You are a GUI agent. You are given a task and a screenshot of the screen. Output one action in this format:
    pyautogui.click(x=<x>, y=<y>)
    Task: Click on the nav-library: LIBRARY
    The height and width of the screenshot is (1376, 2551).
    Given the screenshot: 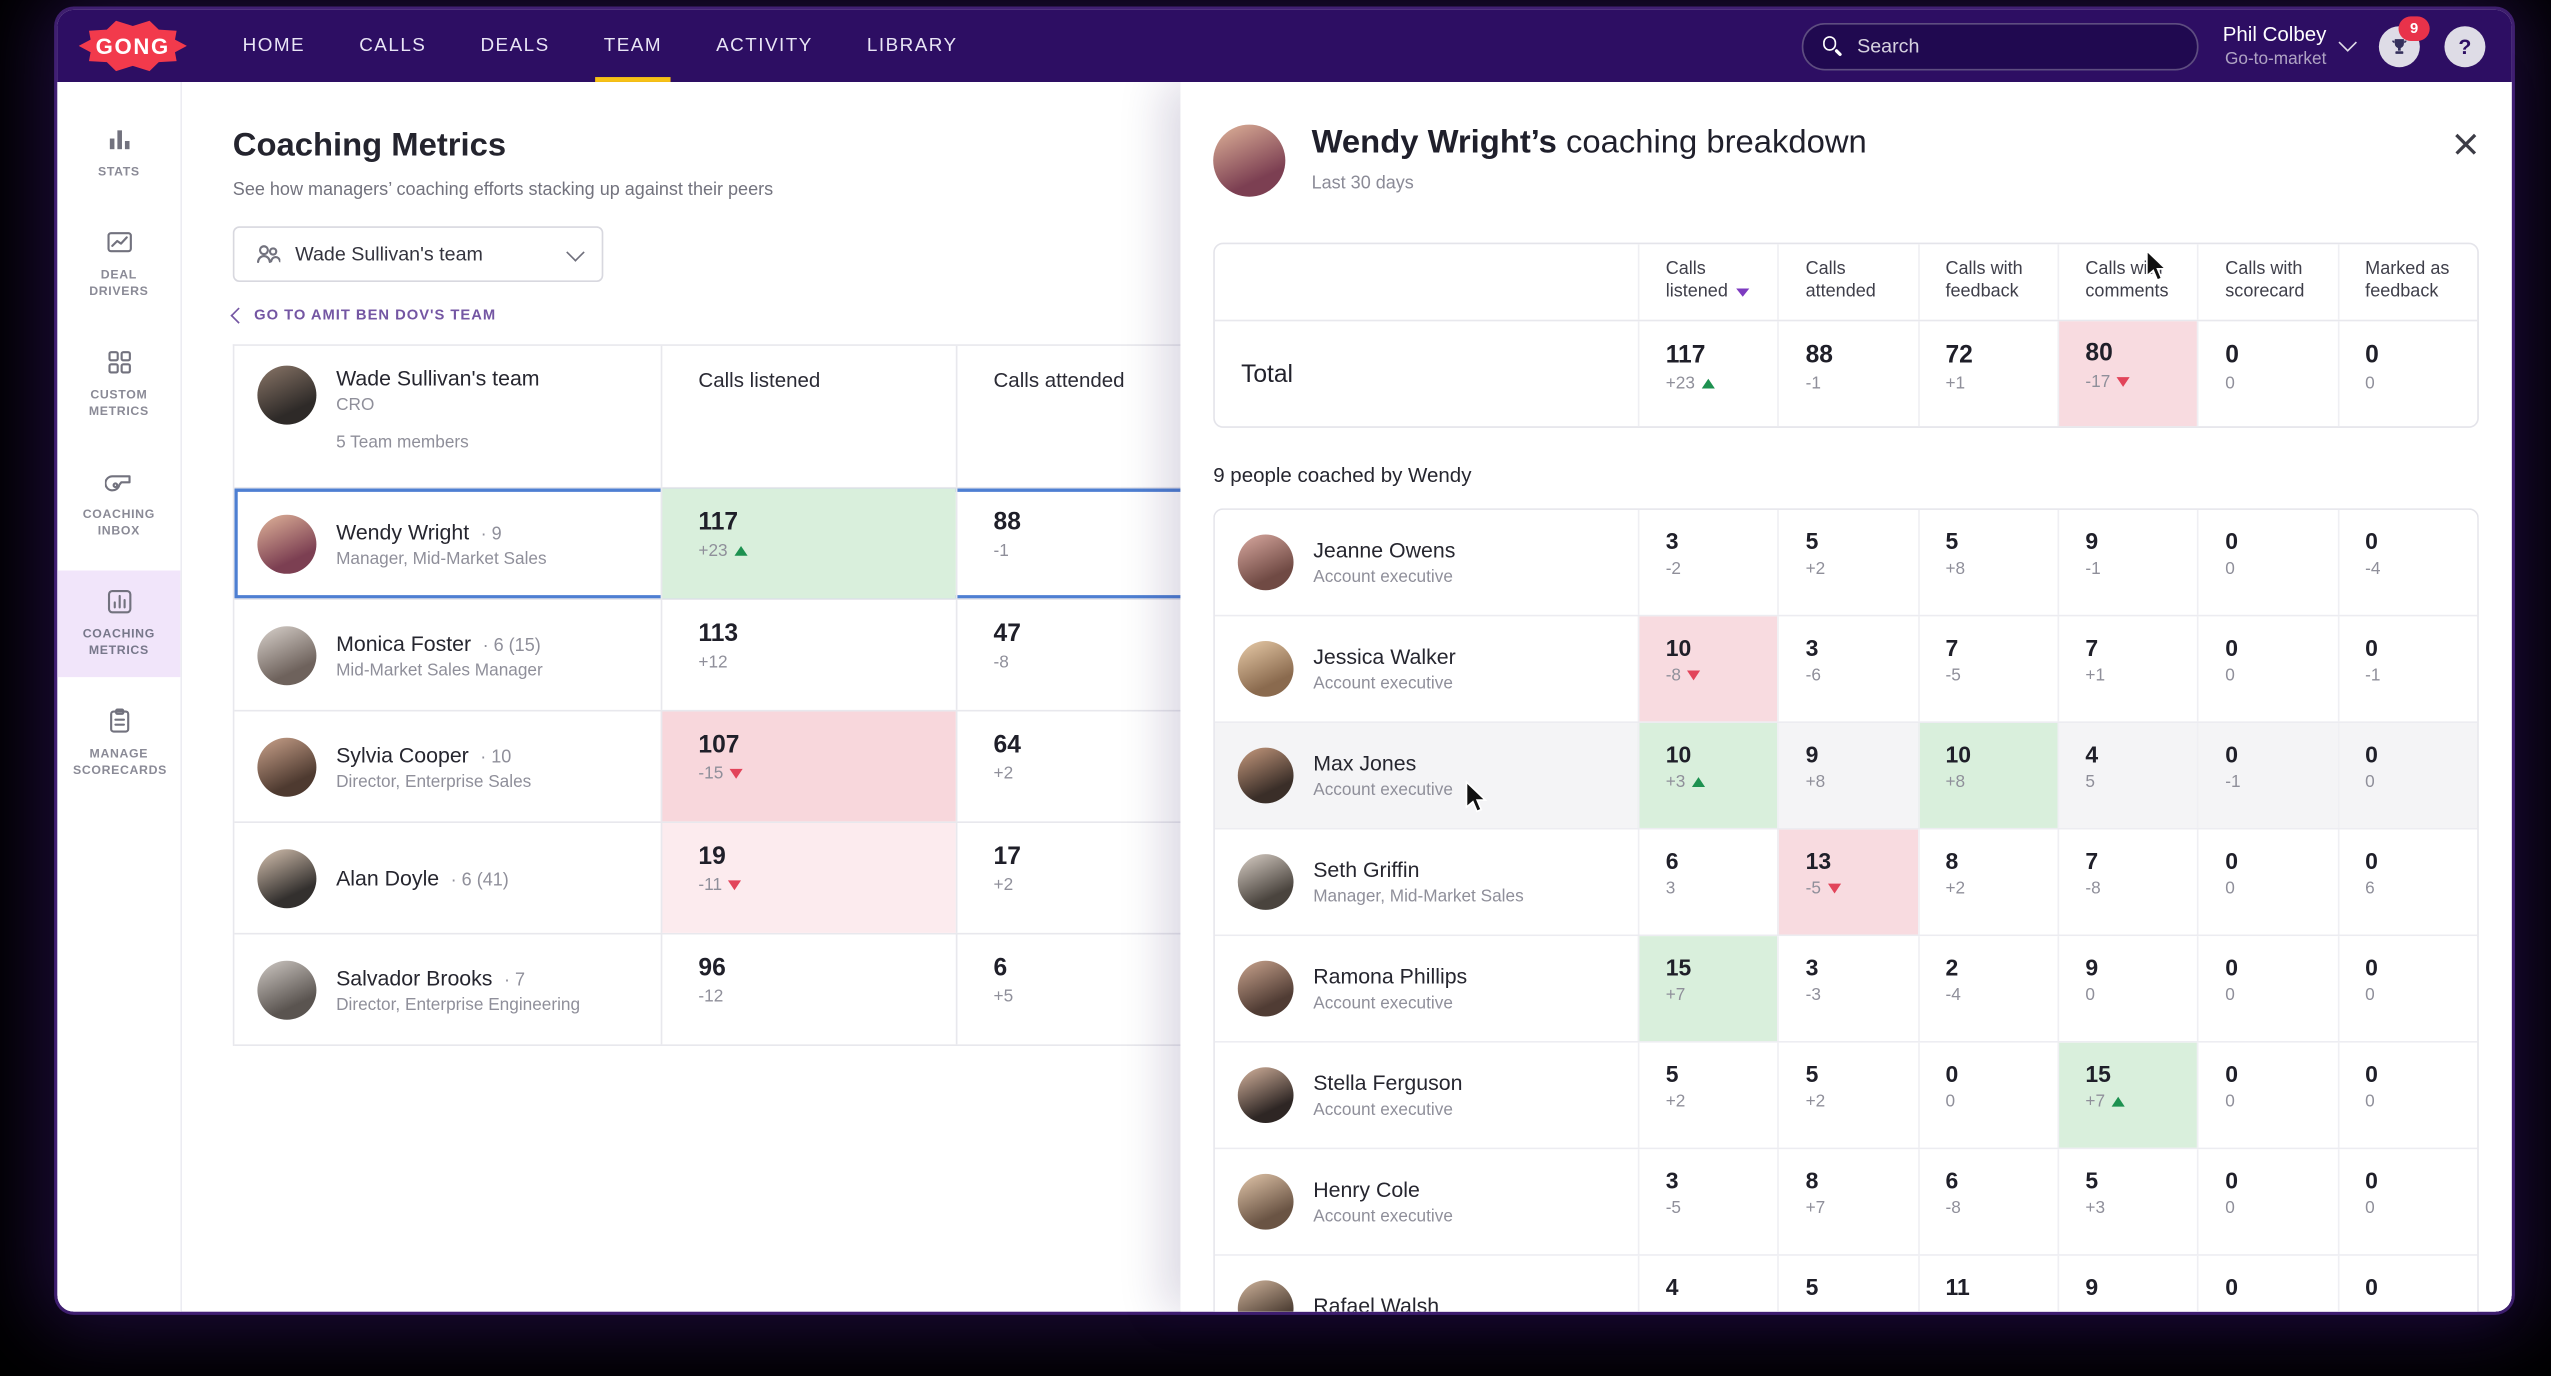 What is the action you would take?
    pyautogui.click(x=912, y=46)
    